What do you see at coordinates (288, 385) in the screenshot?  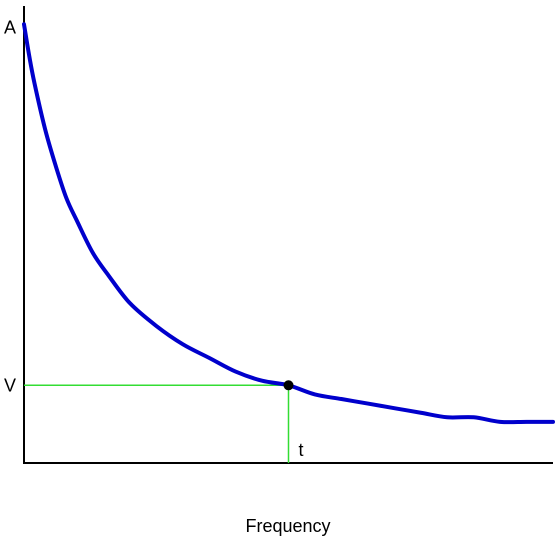 I see `highlight-point` at bounding box center [288, 385].